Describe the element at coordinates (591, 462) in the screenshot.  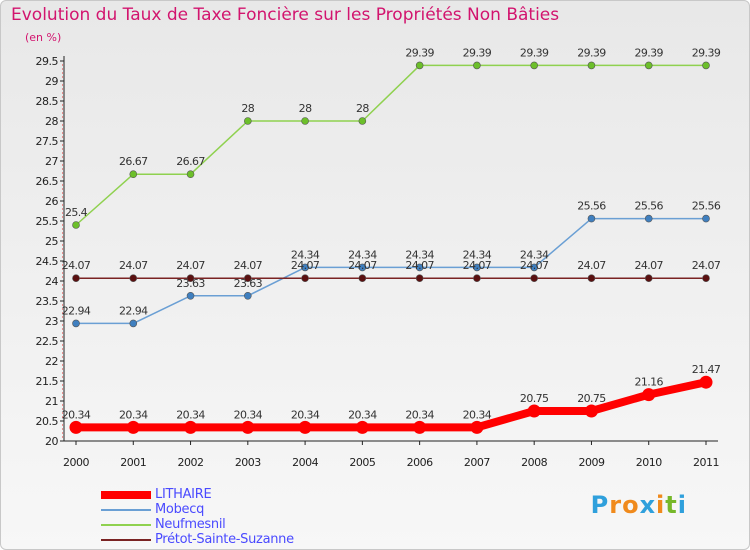
I see `x-tick-label: 2009` at that location.